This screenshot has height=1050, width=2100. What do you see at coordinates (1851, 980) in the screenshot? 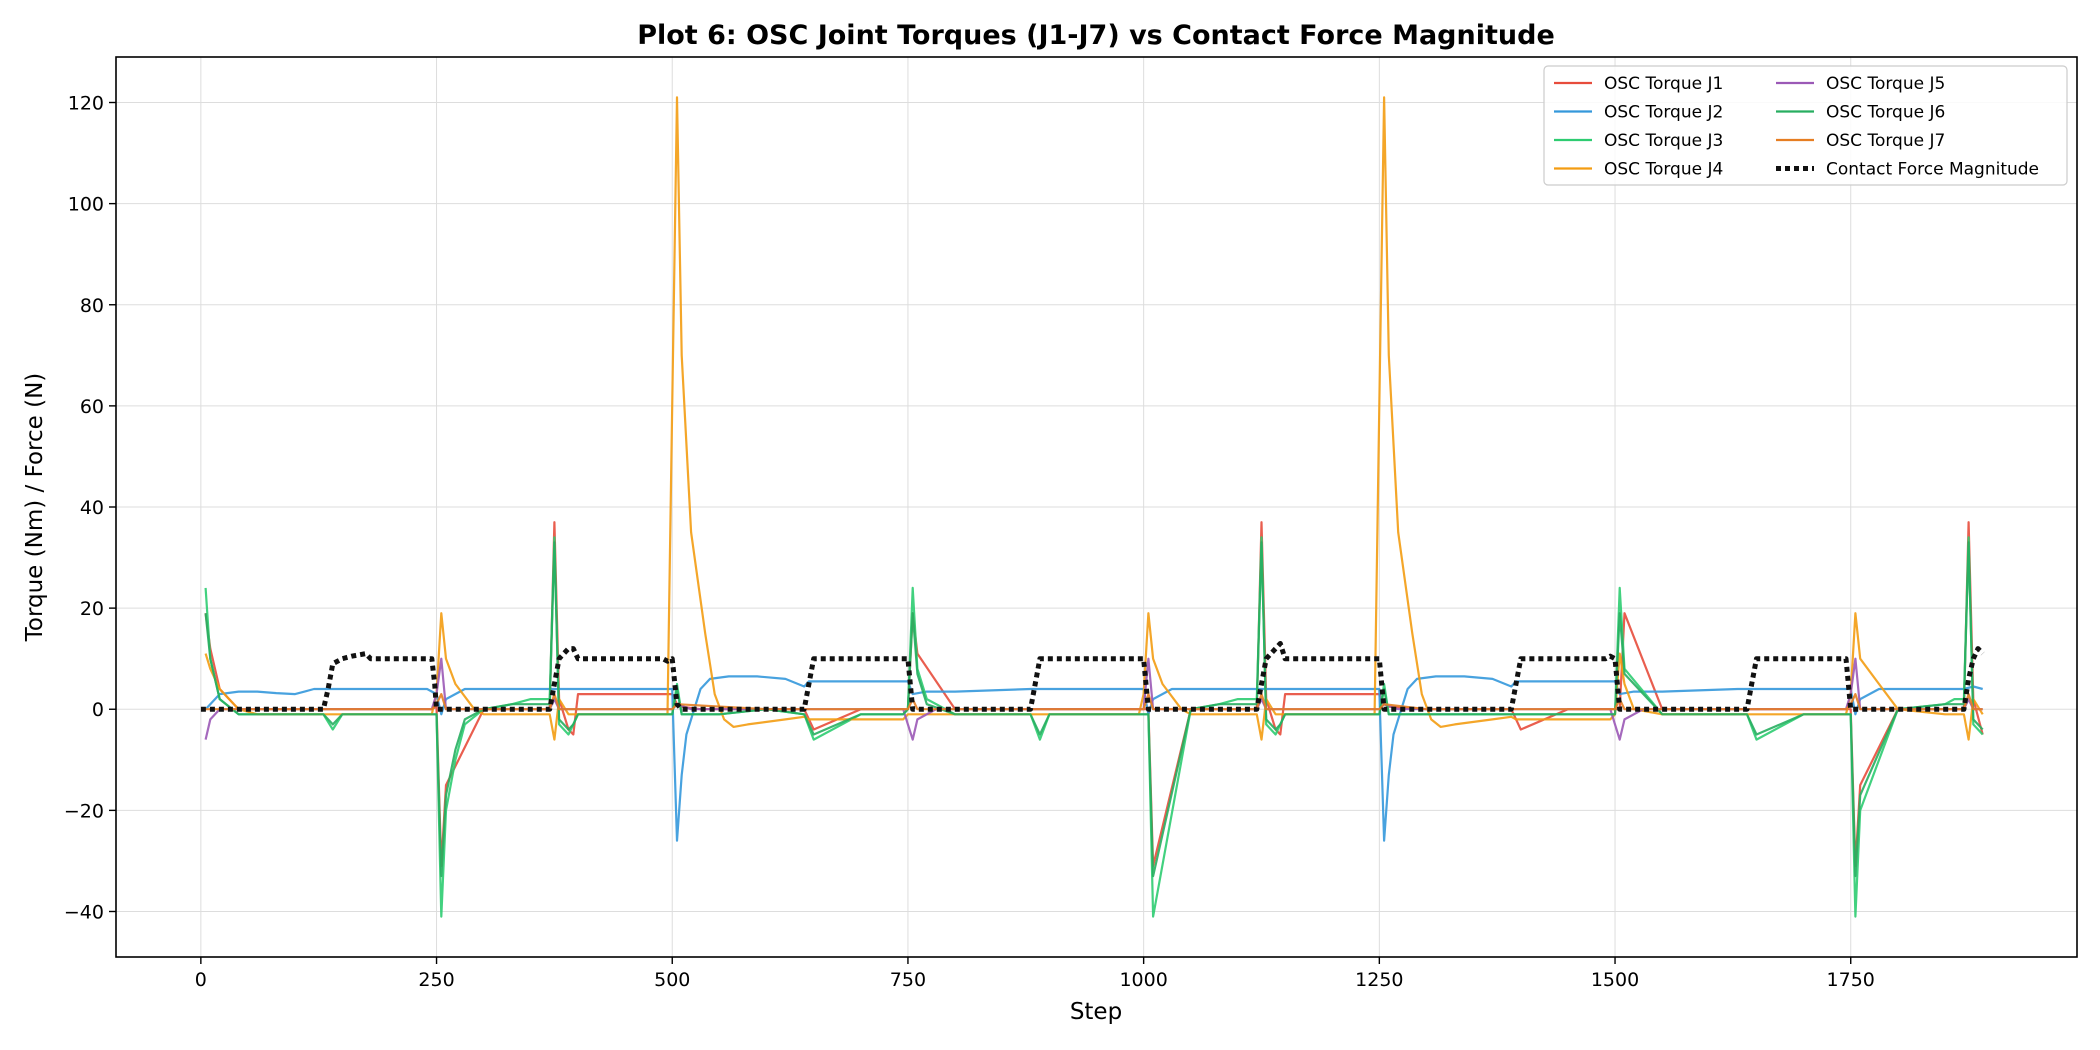
I see `x-tick-label: 1750` at bounding box center [1851, 980].